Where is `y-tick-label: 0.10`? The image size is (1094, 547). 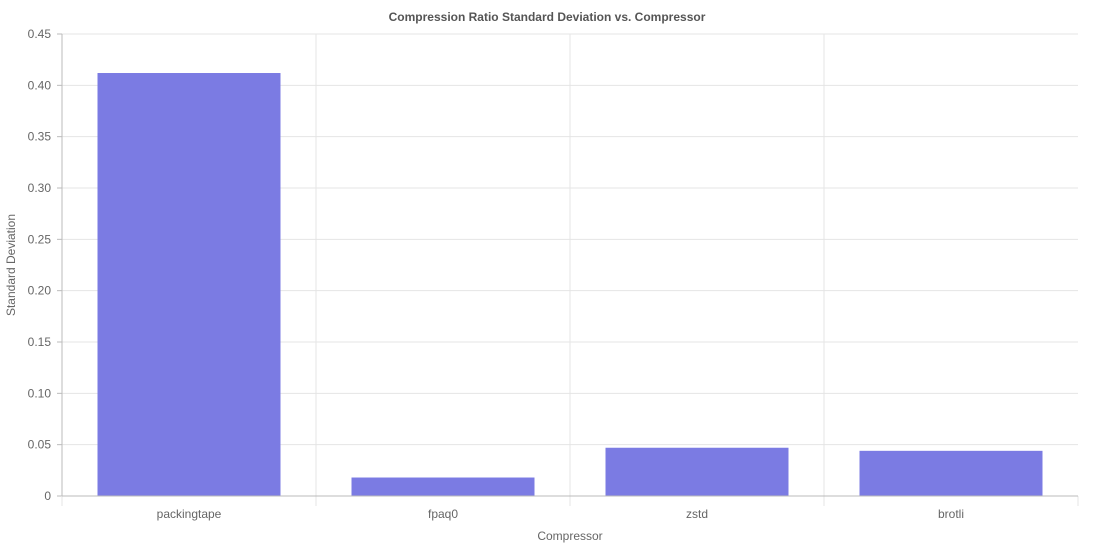 y-tick-label: 0.10 is located at coordinates (40, 393).